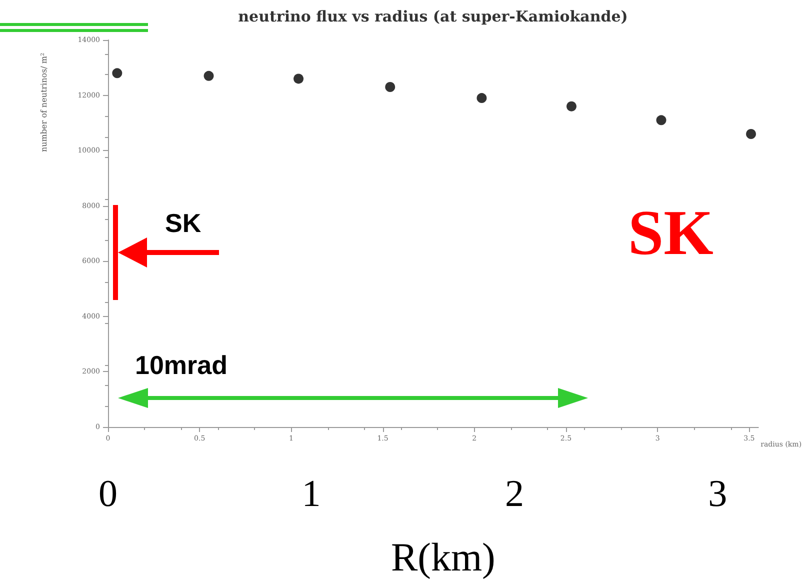 This screenshot has width=804, height=582. What do you see at coordinates (514, 494) in the screenshot?
I see `x2-tick-label: 2` at bounding box center [514, 494].